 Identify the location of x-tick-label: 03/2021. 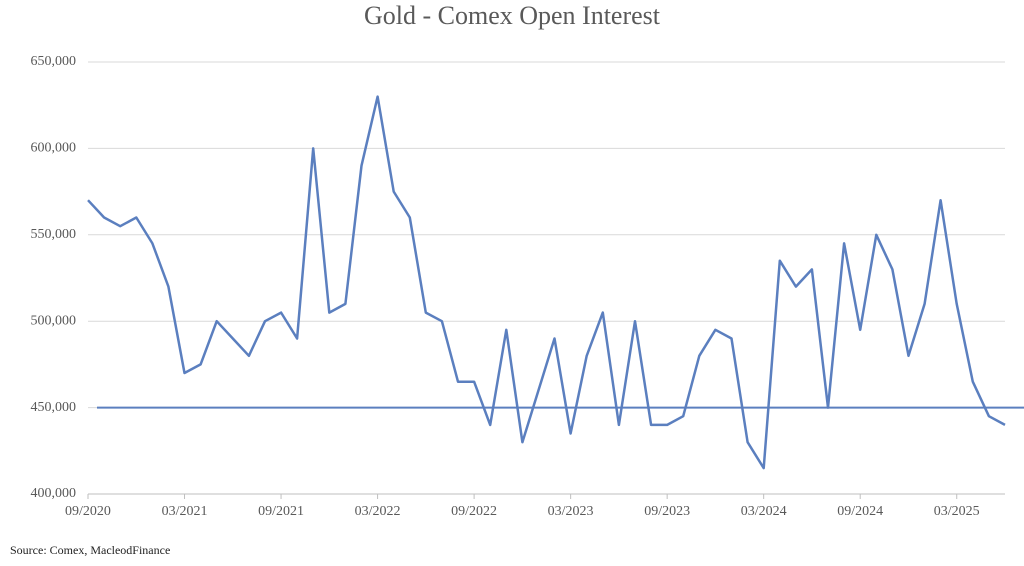
(185, 511).